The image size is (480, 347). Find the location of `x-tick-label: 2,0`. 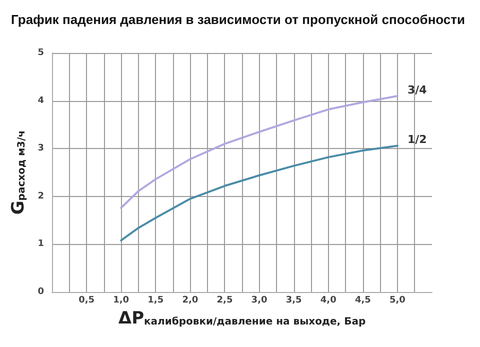

x-tick-label: 2,0 is located at coordinates (190, 301).